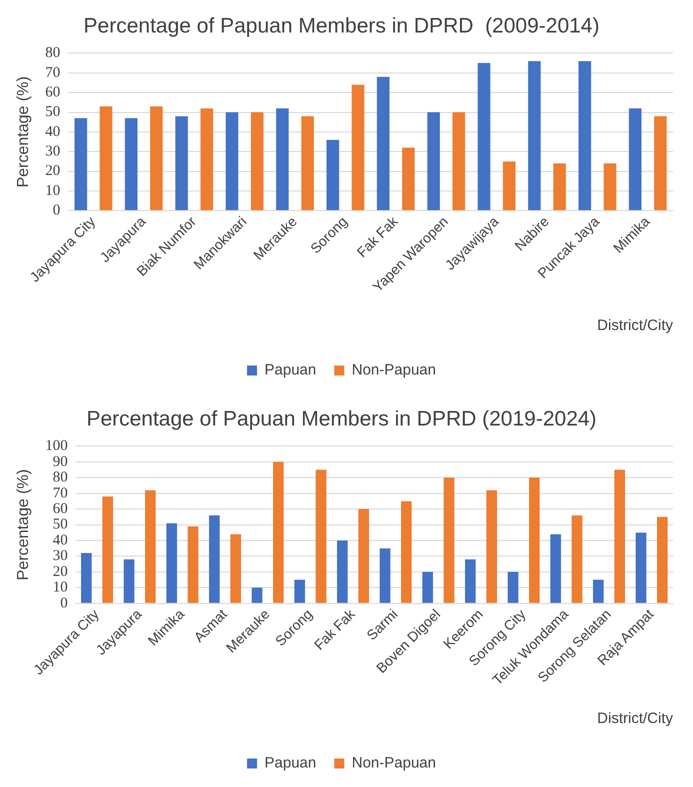  What do you see at coordinates (56, 446) in the screenshot?
I see `y-tick-label: 100` at bounding box center [56, 446].